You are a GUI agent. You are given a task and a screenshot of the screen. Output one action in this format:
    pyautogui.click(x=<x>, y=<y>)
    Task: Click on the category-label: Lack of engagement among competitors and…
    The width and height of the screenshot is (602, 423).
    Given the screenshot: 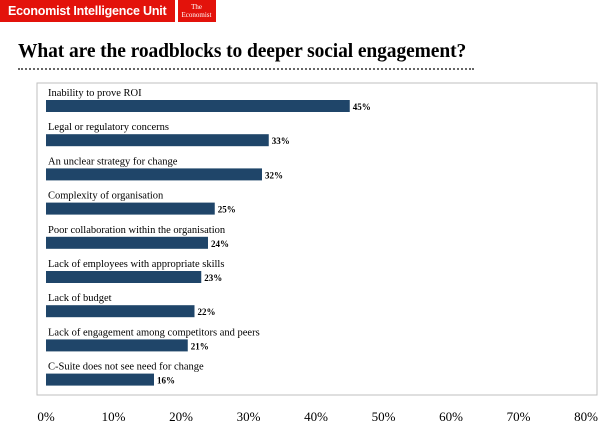 What is the action you would take?
    pyautogui.click(x=154, y=332)
    